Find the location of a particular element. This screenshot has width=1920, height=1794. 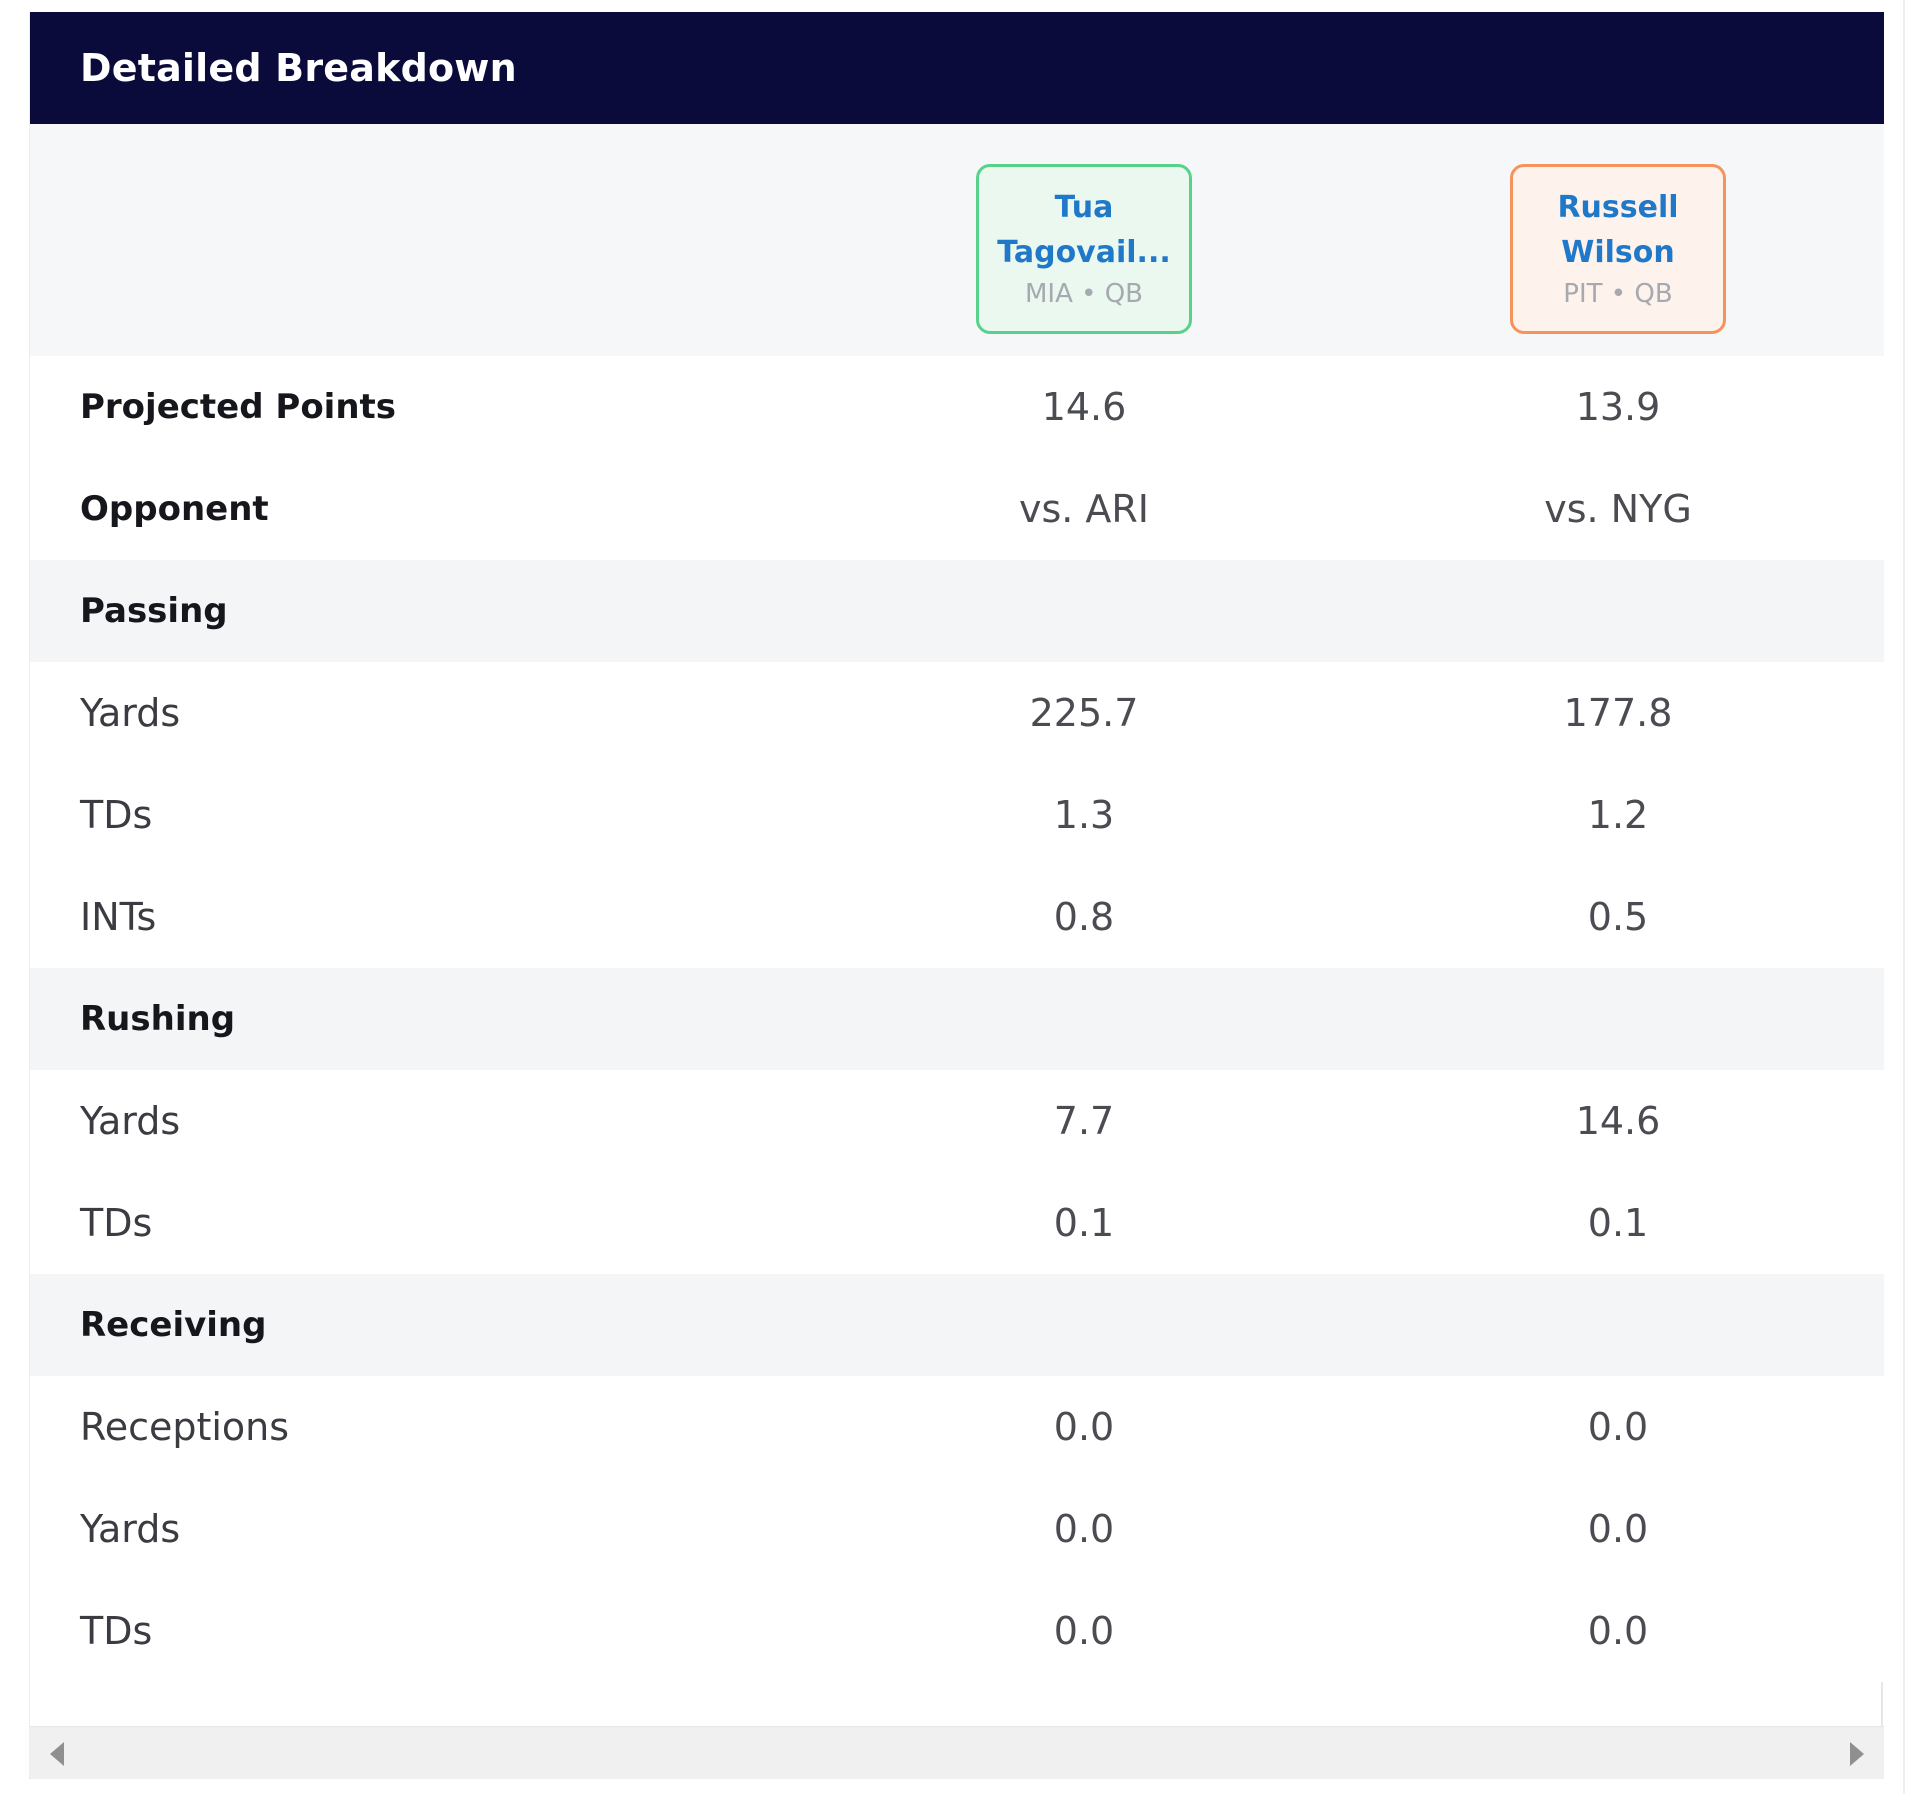

caret-left-icon is located at coordinates (57, 1754).